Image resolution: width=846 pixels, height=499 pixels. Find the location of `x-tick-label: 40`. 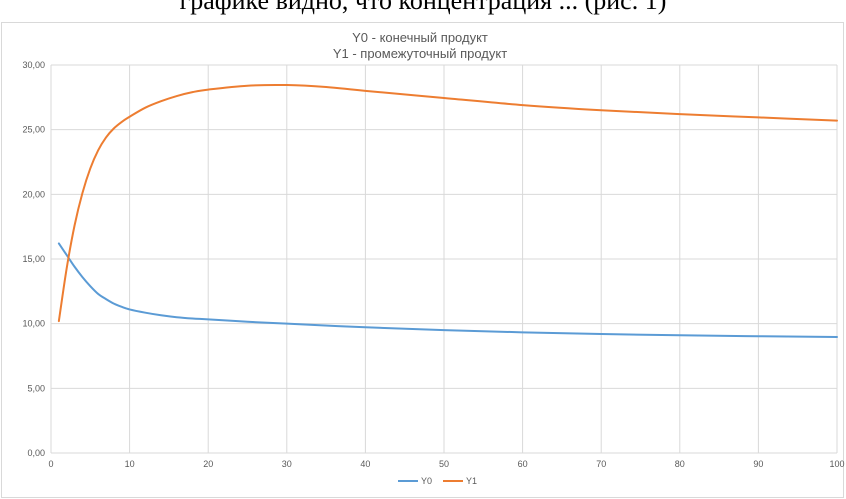

x-tick-label: 40 is located at coordinates (365, 464).